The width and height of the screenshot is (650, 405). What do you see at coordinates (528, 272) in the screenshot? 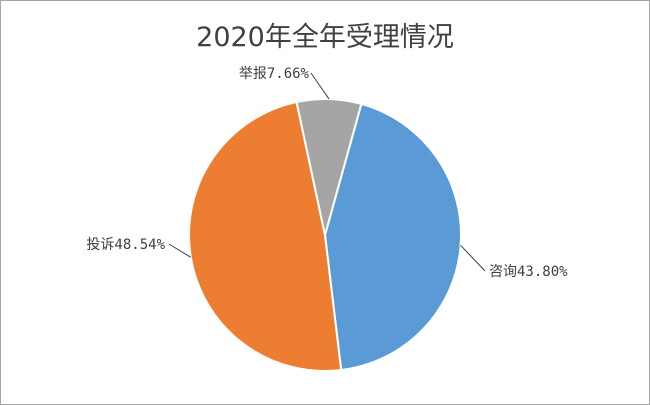
I see `data-label-1: 咨询43.80%` at bounding box center [528, 272].